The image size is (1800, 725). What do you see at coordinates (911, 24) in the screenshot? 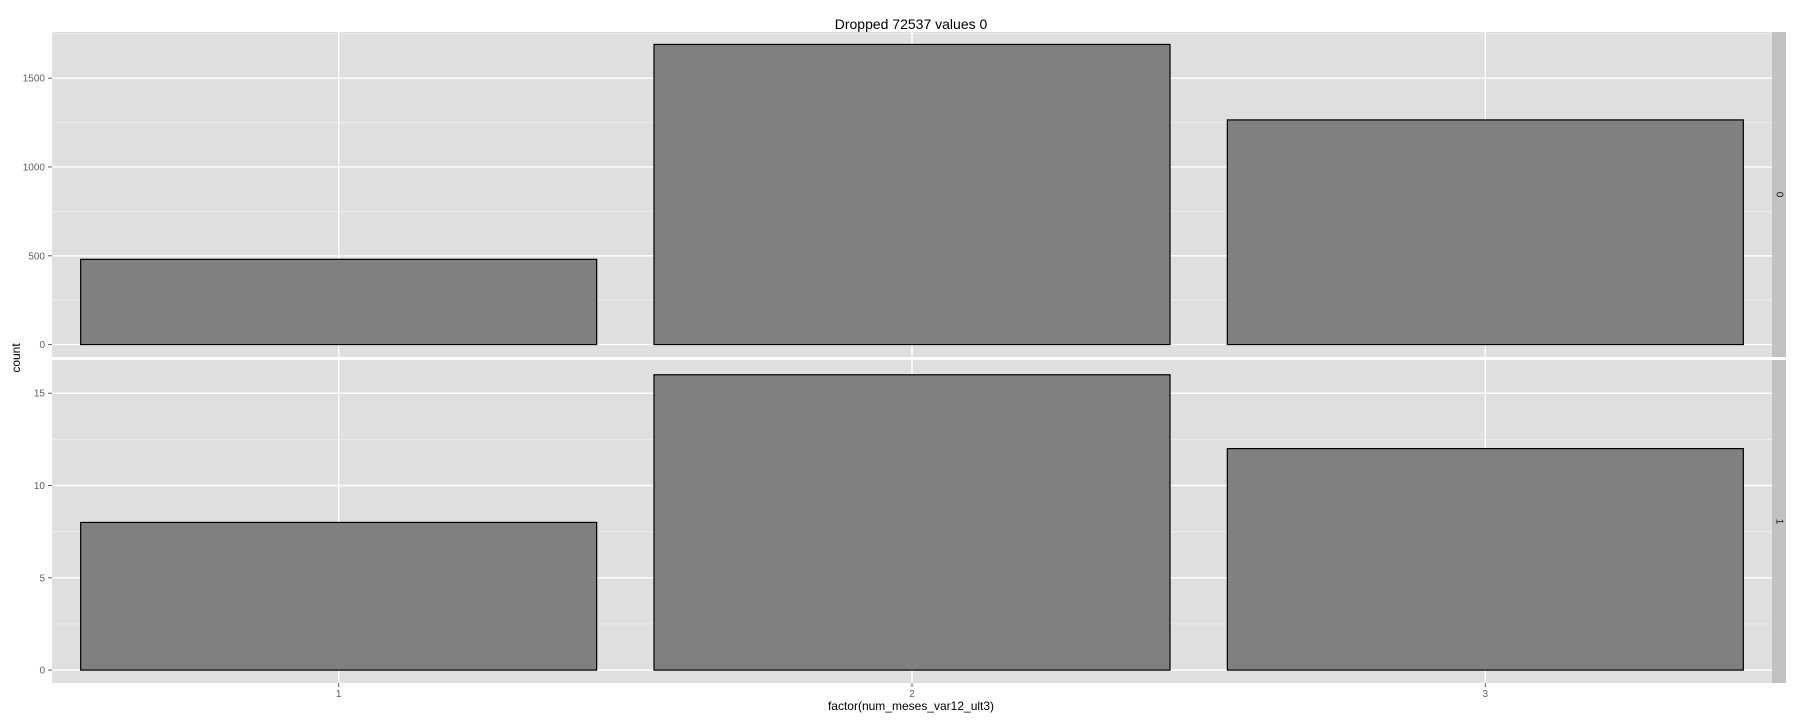
I see `chart-title: Dropped 72537 values 0` at bounding box center [911, 24].